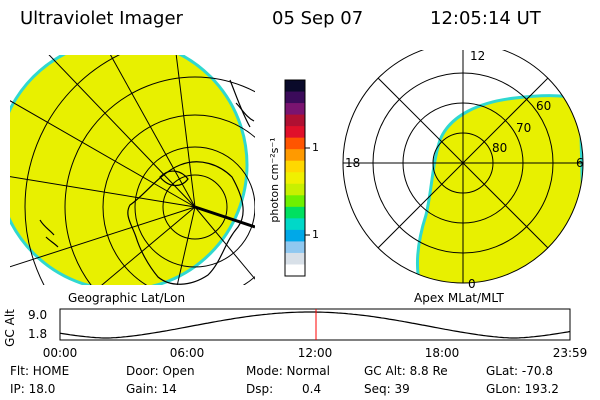 The image size is (600, 400). Describe the element at coordinates (543, 106) in the screenshot. I see `mlat-label-60: 60` at that location.